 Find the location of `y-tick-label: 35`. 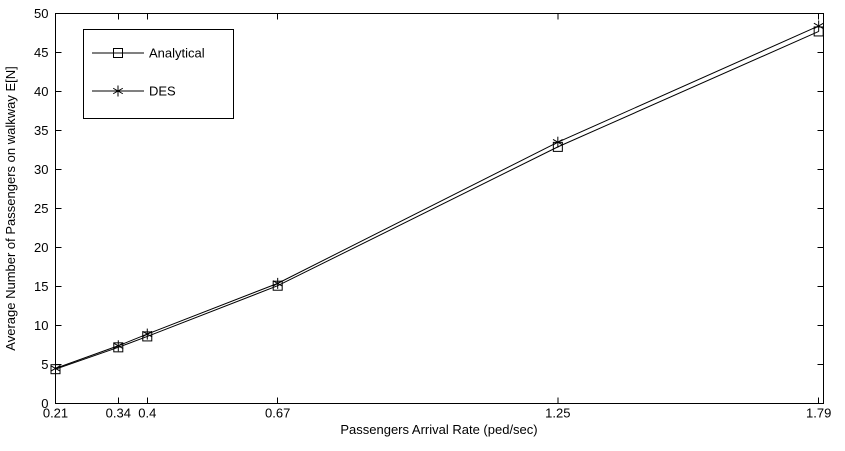

y-tick-label: 35 is located at coordinates (41, 130).